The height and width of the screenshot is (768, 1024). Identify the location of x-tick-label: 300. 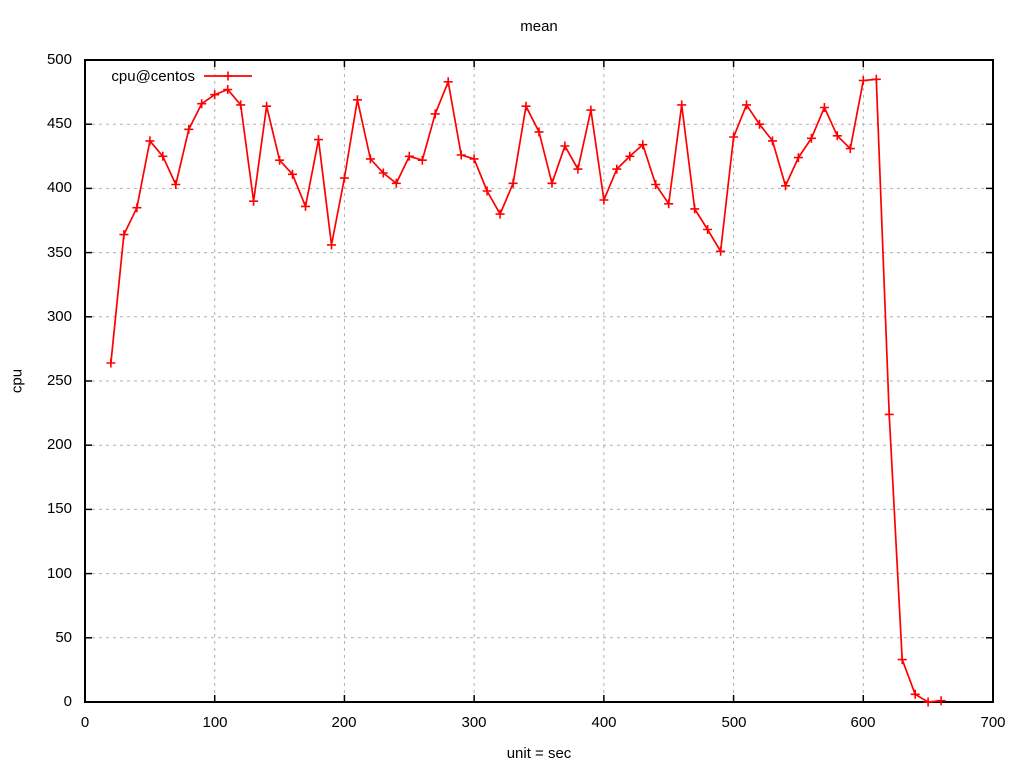
(474, 722).